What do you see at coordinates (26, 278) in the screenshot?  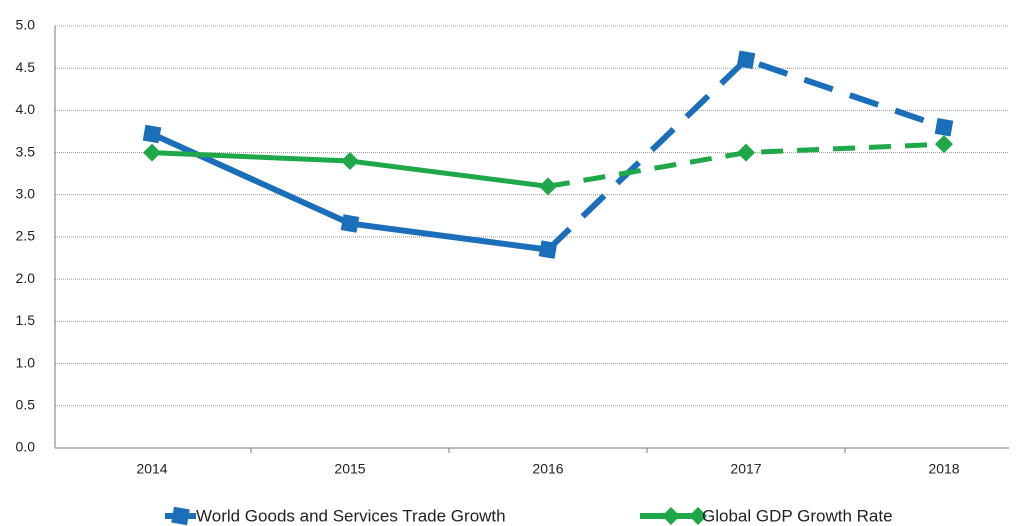 I see `y-tick-label: 2.0` at bounding box center [26, 278].